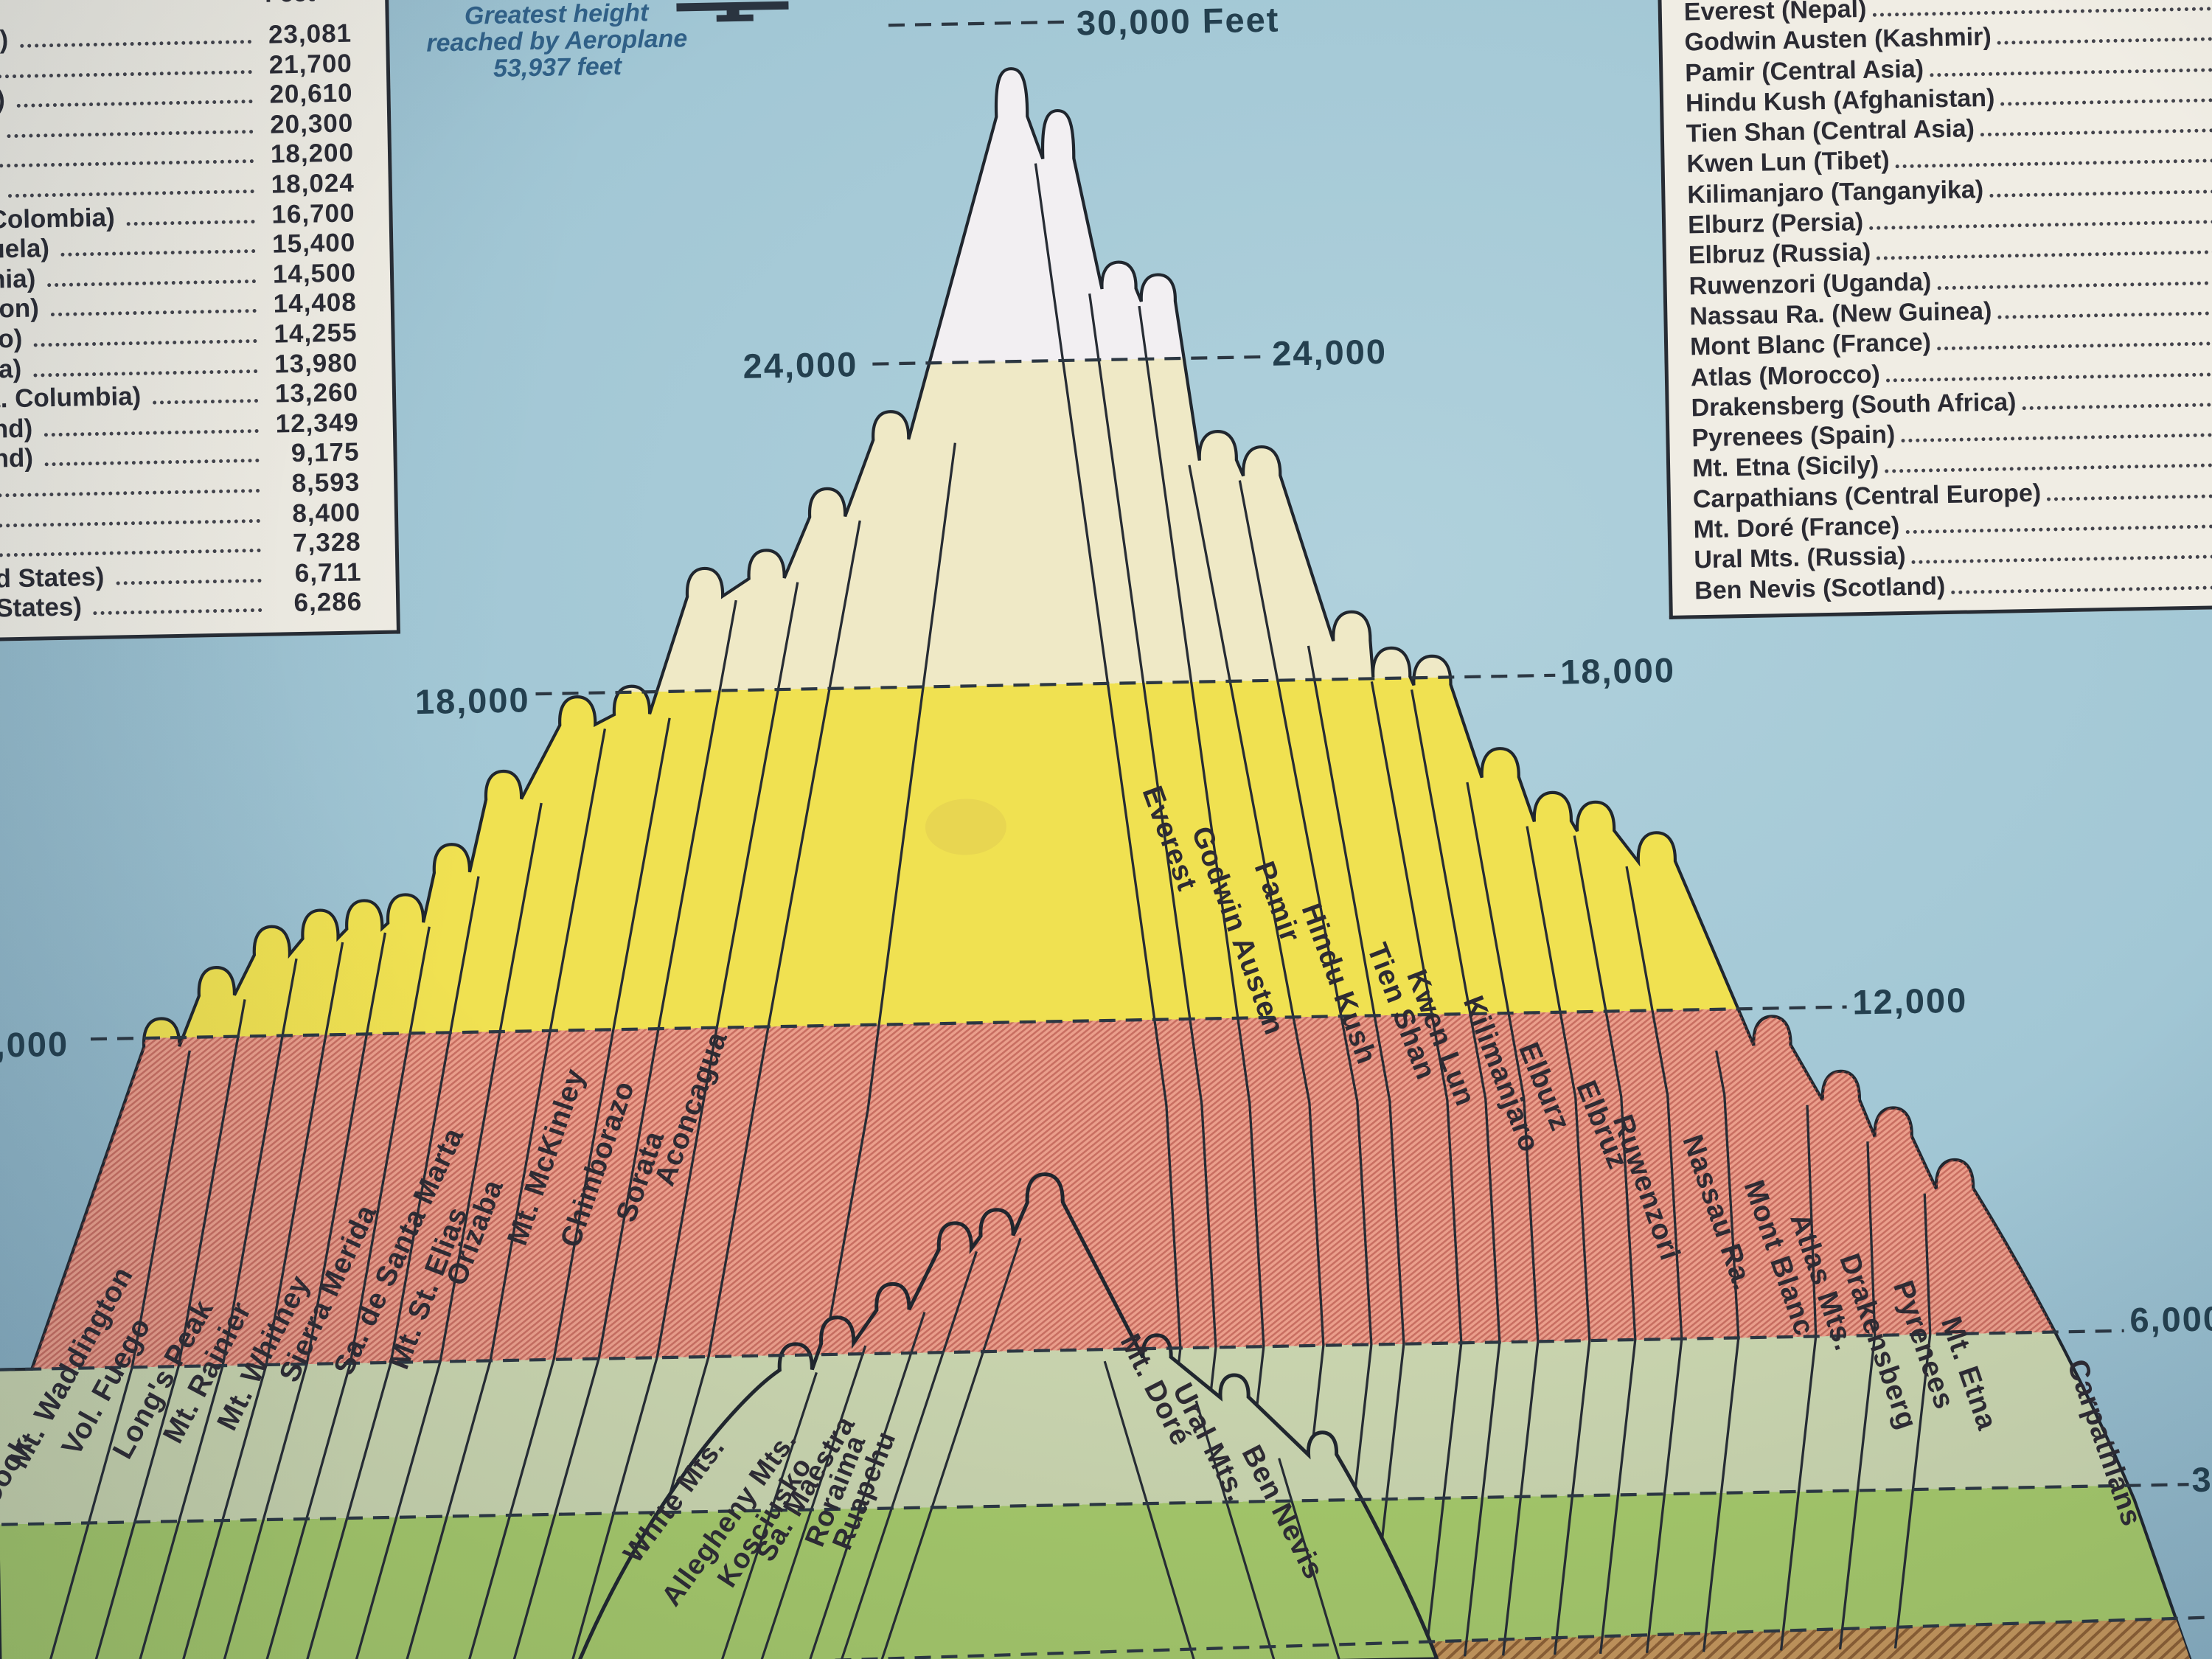  Describe the element at coordinates (2170, 1318) in the screenshot. I see `svg-text: 6,000` at that location.